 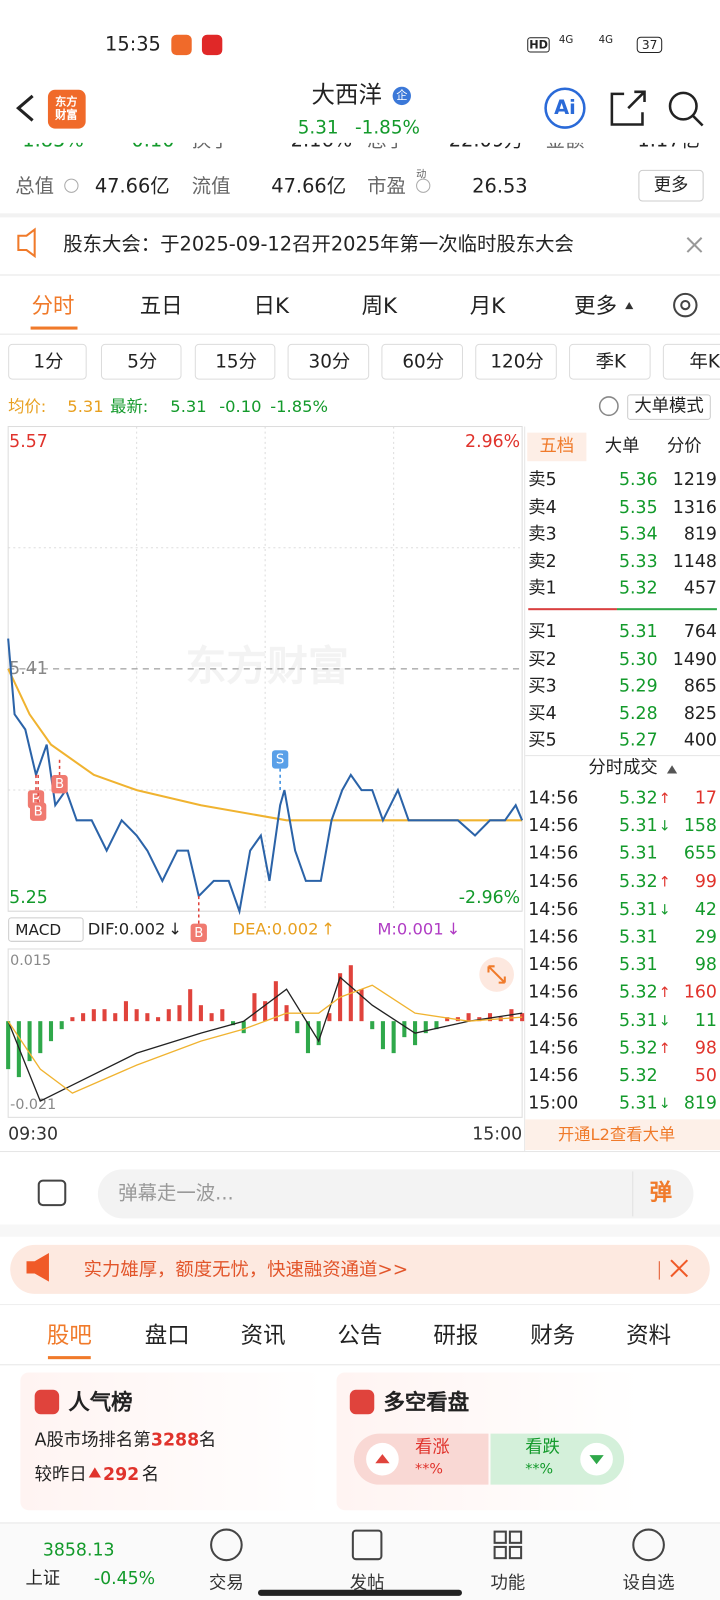 I want to click on latest-change: -0.10, so click(x=240, y=406).